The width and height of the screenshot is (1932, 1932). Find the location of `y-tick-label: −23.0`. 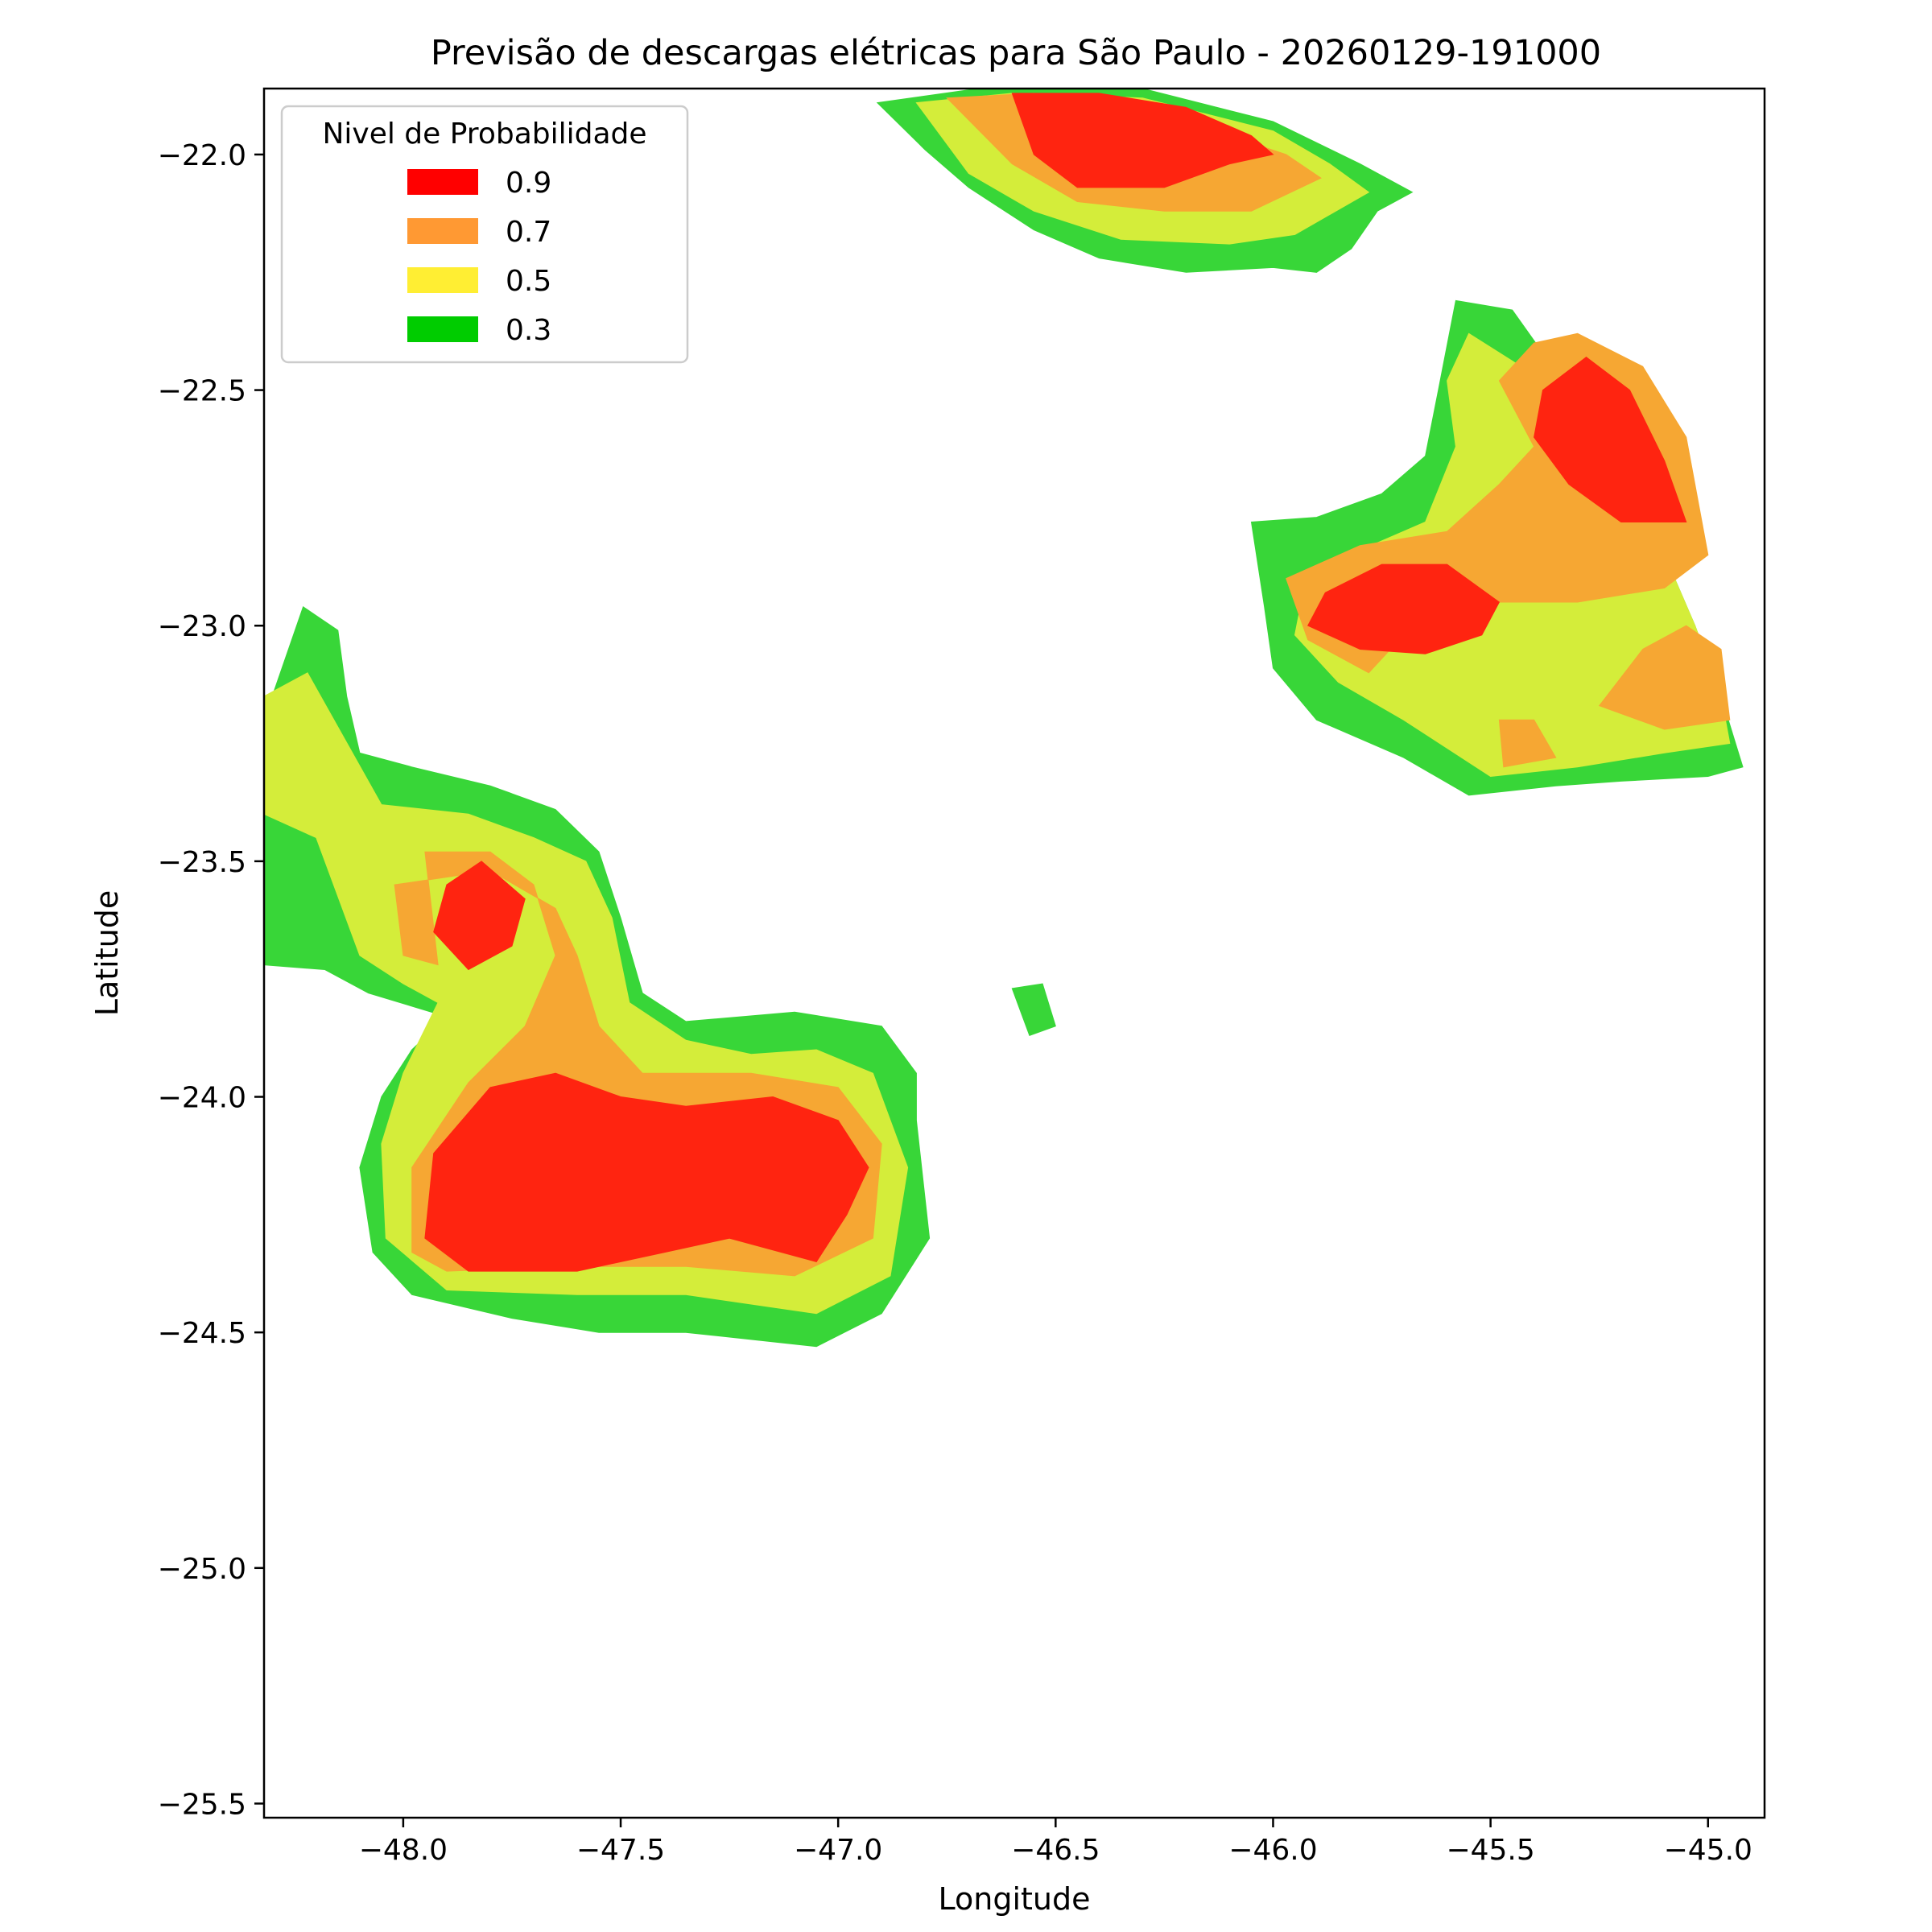

y-tick-label: −23.0 is located at coordinates (202, 626).